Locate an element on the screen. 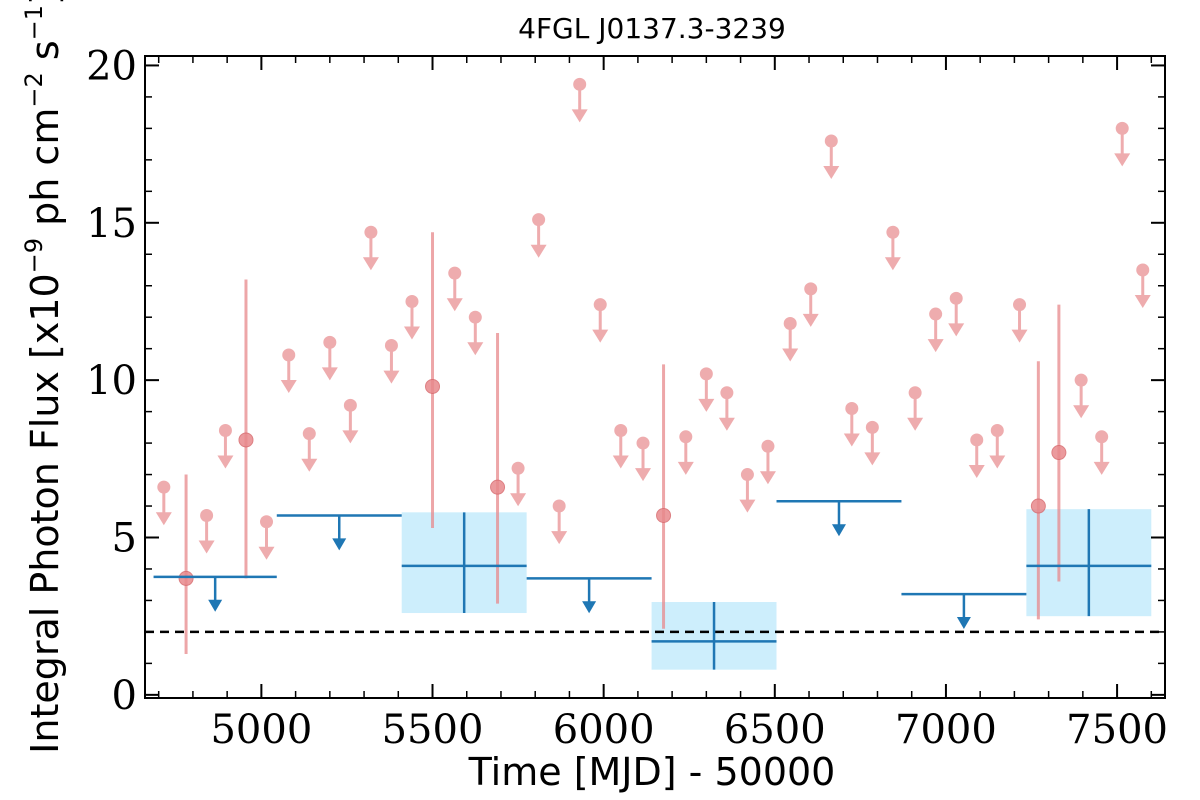  x-tick-label-2: 6000 is located at coordinates (604, 730).